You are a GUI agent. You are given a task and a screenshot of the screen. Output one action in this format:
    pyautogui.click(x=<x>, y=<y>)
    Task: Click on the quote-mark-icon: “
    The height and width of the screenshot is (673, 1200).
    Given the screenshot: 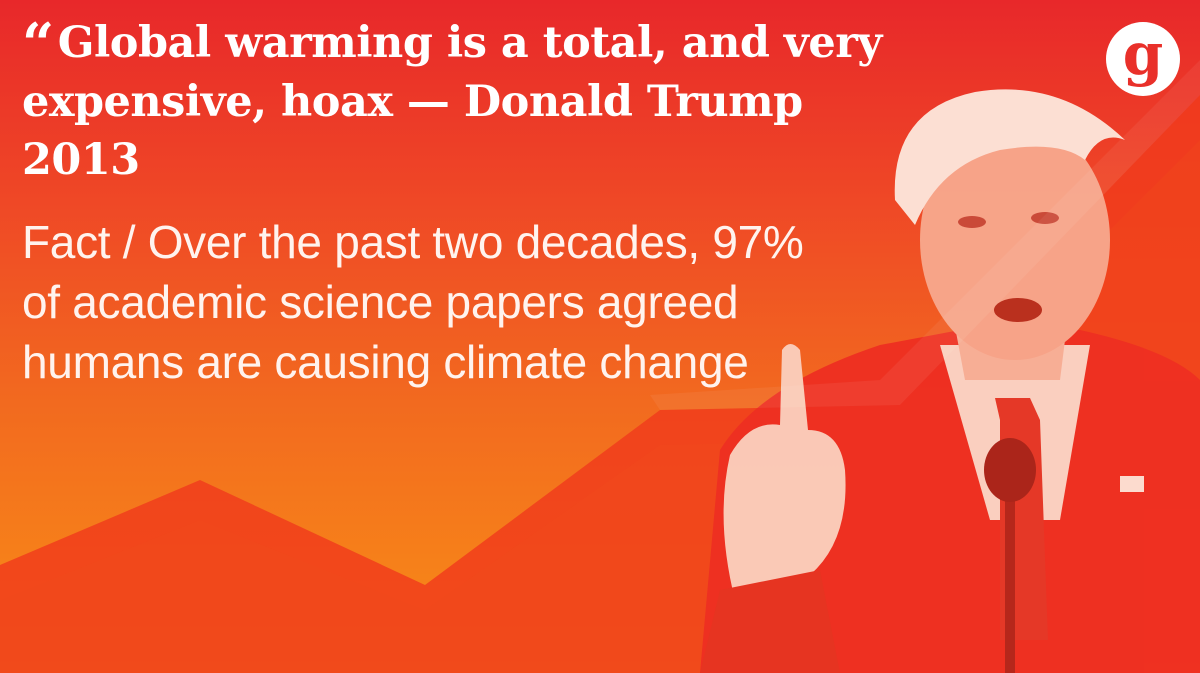 What is the action you would take?
    pyautogui.click(x=38, y=44)
    